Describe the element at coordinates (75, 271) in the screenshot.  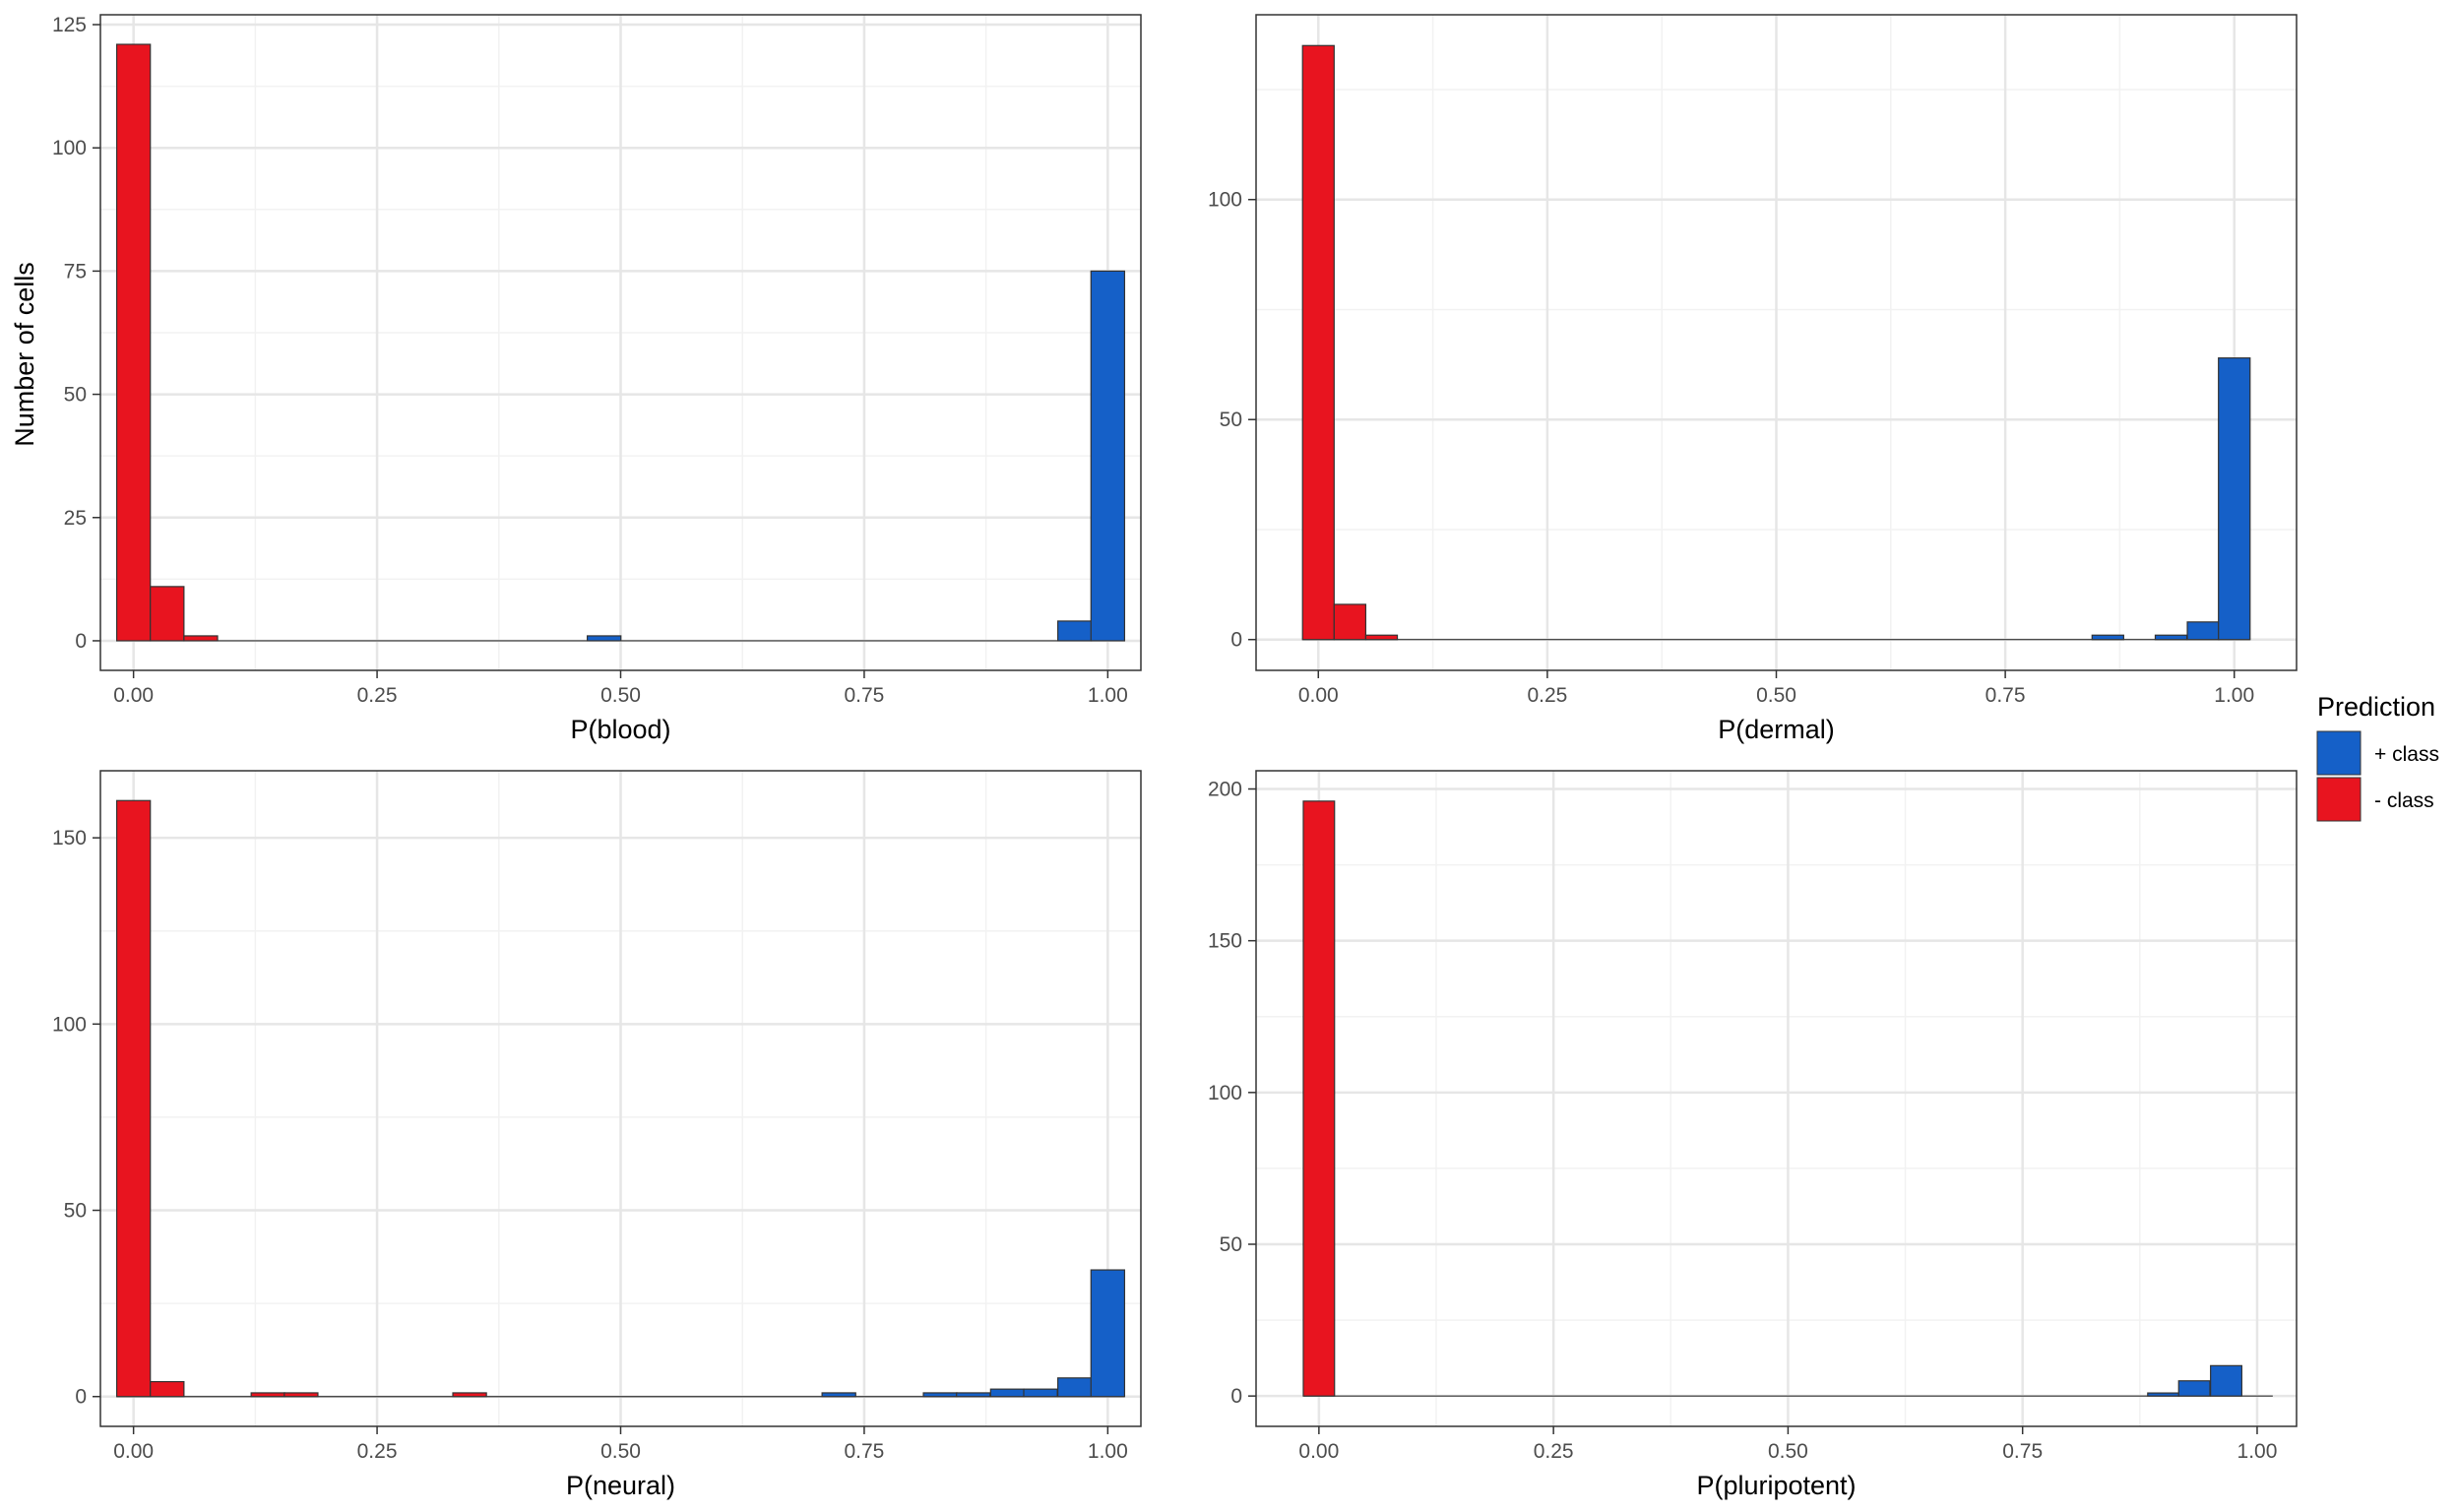
I see `y-tick-label: 75` at that location.